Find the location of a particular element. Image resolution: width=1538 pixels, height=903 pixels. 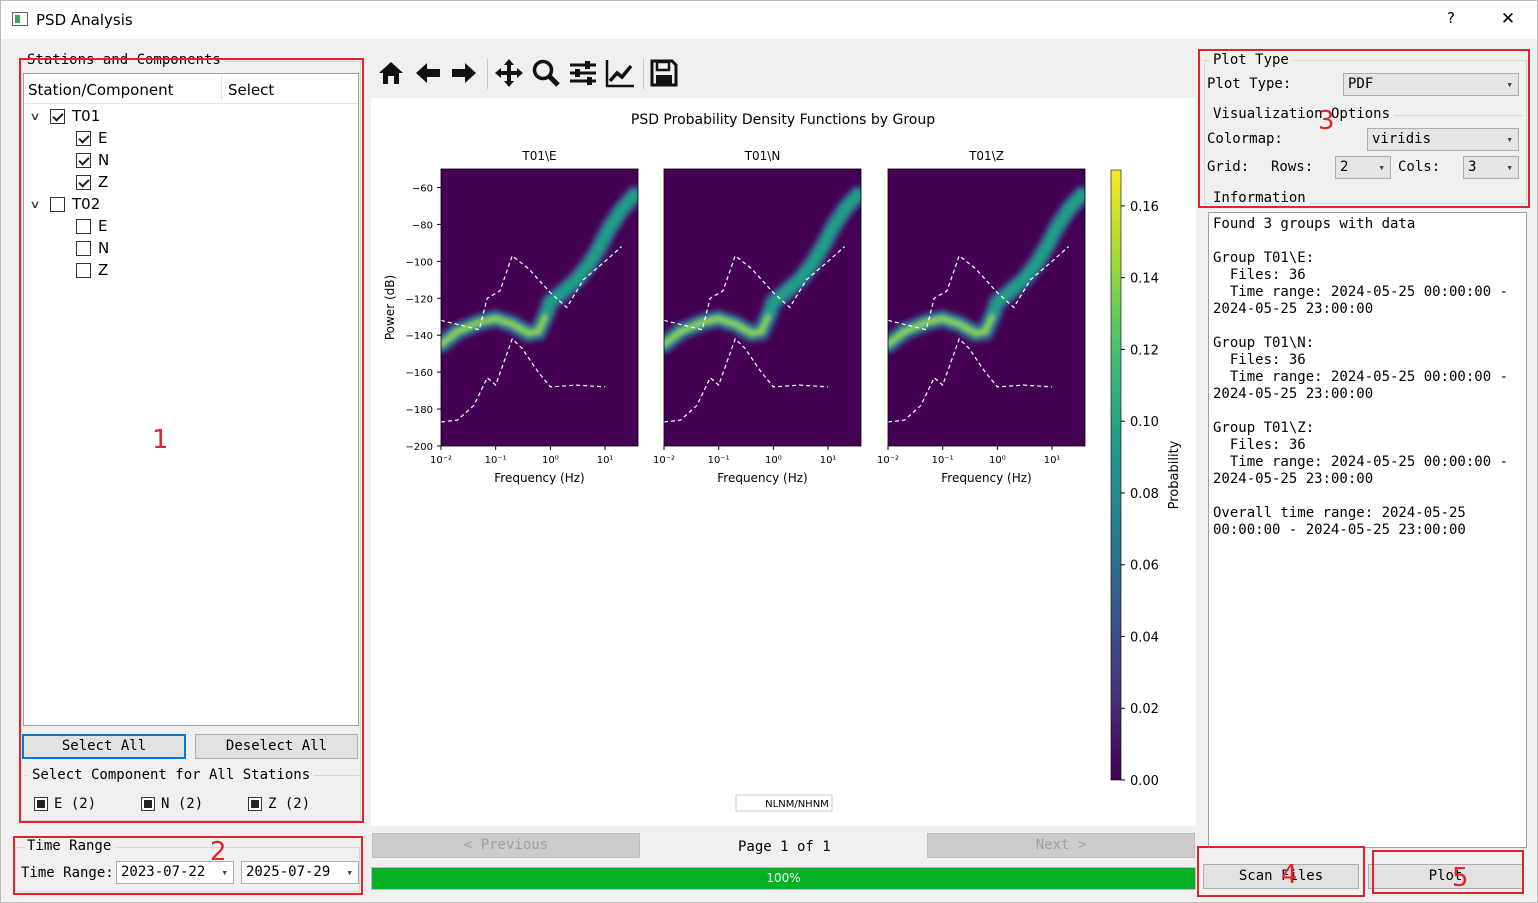

component-label: E is located at coordinates (103, 138).